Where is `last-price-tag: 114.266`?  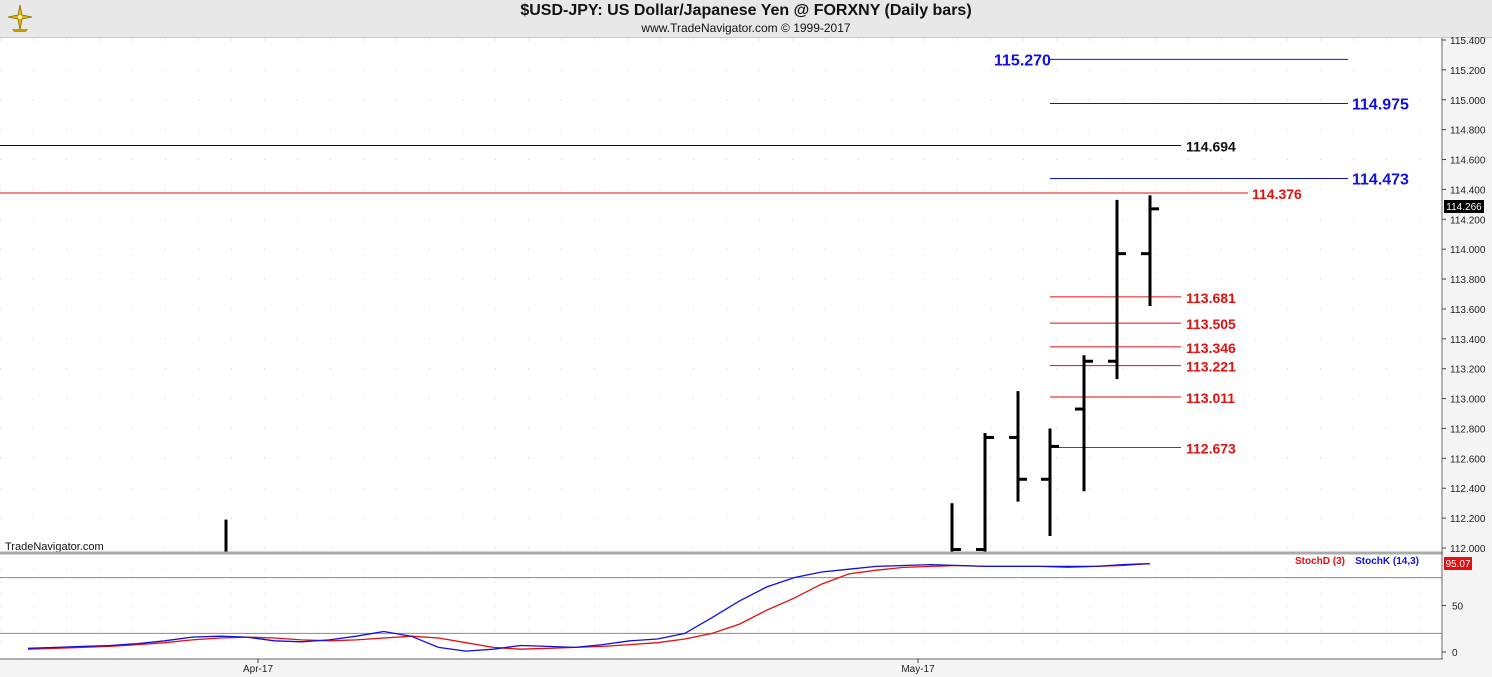 last-price-tag: 114.266 is located at coordinates (1464, 206).